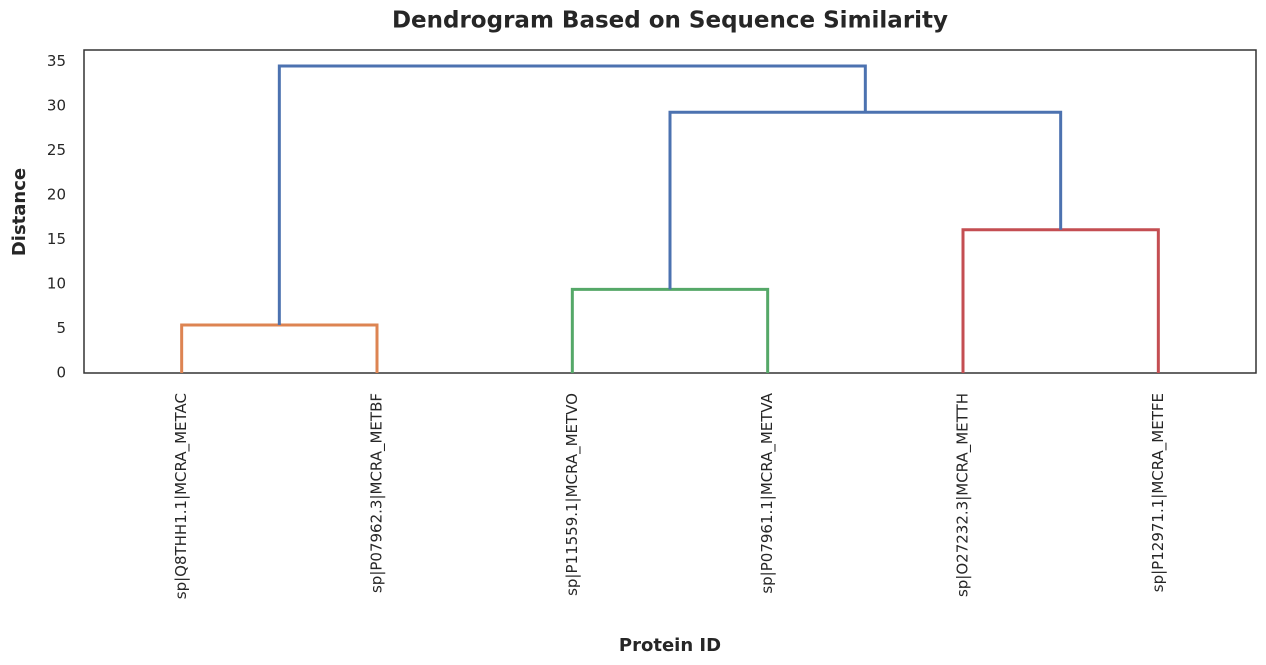  What do you see at coordinates (572, 494) in the screenshot?
I see `x-tick-label: sp|P11559.1|MCRA_METVO` at bounding box center [572, 494].